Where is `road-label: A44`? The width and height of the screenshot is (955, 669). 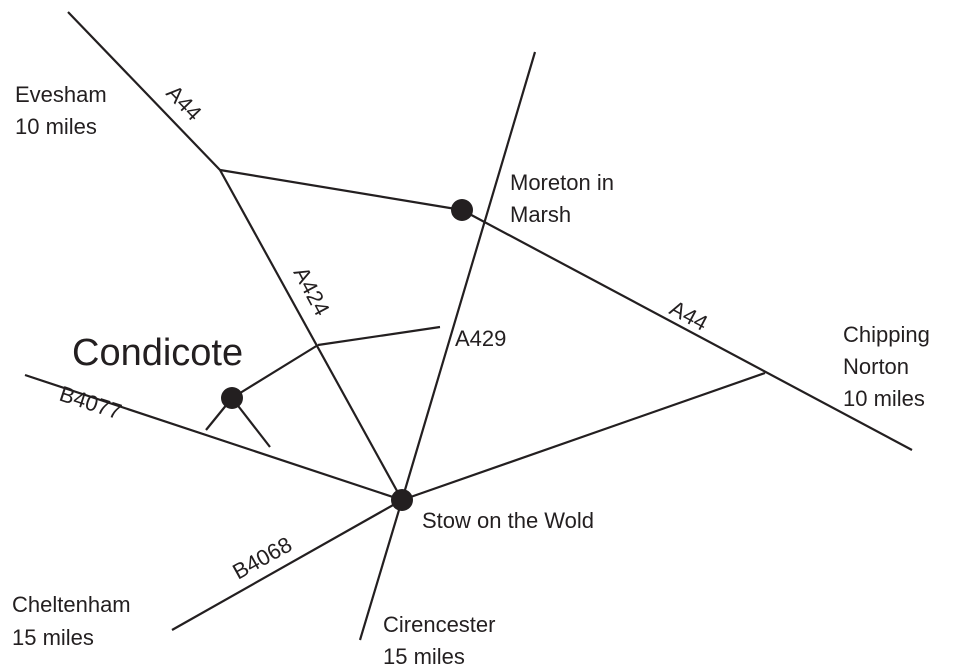
road-label: A44 is located at coordinates (183, 103).